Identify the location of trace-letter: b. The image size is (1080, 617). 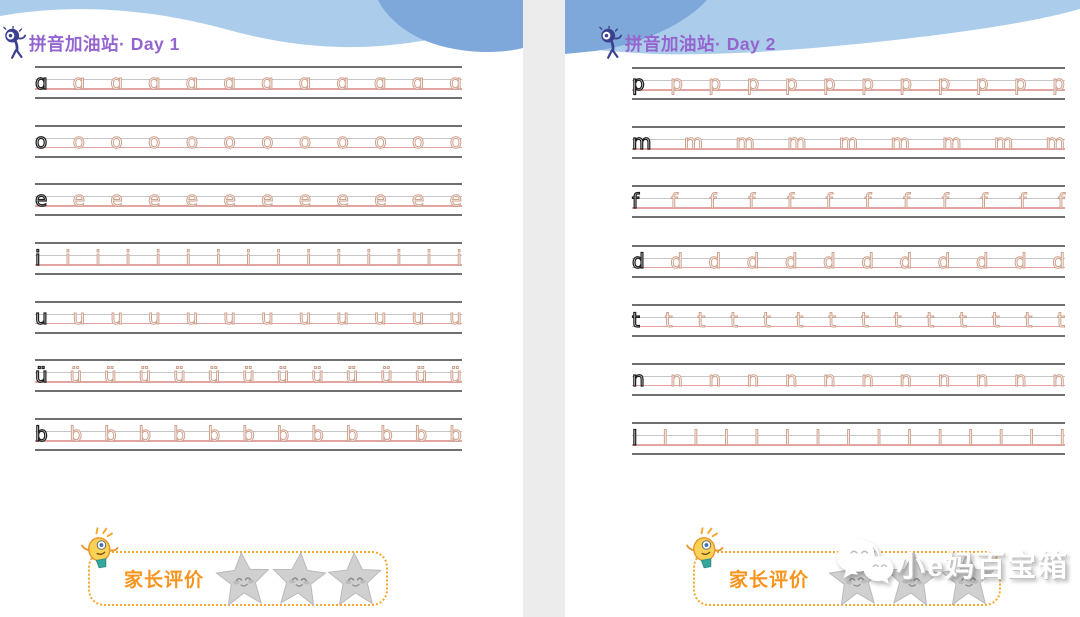
(180, 434).